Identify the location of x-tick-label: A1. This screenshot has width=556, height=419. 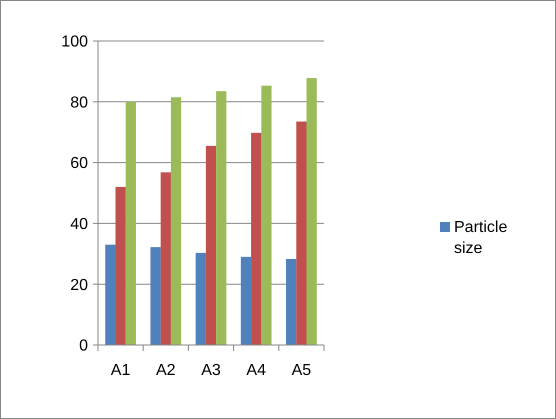
(120, 370).